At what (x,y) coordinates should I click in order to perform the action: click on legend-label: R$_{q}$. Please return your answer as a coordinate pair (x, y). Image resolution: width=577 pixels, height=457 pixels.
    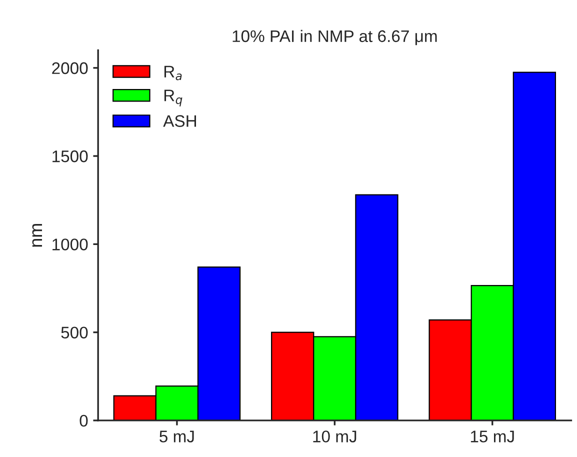
    Looking at the image, I should click on (173, 98).